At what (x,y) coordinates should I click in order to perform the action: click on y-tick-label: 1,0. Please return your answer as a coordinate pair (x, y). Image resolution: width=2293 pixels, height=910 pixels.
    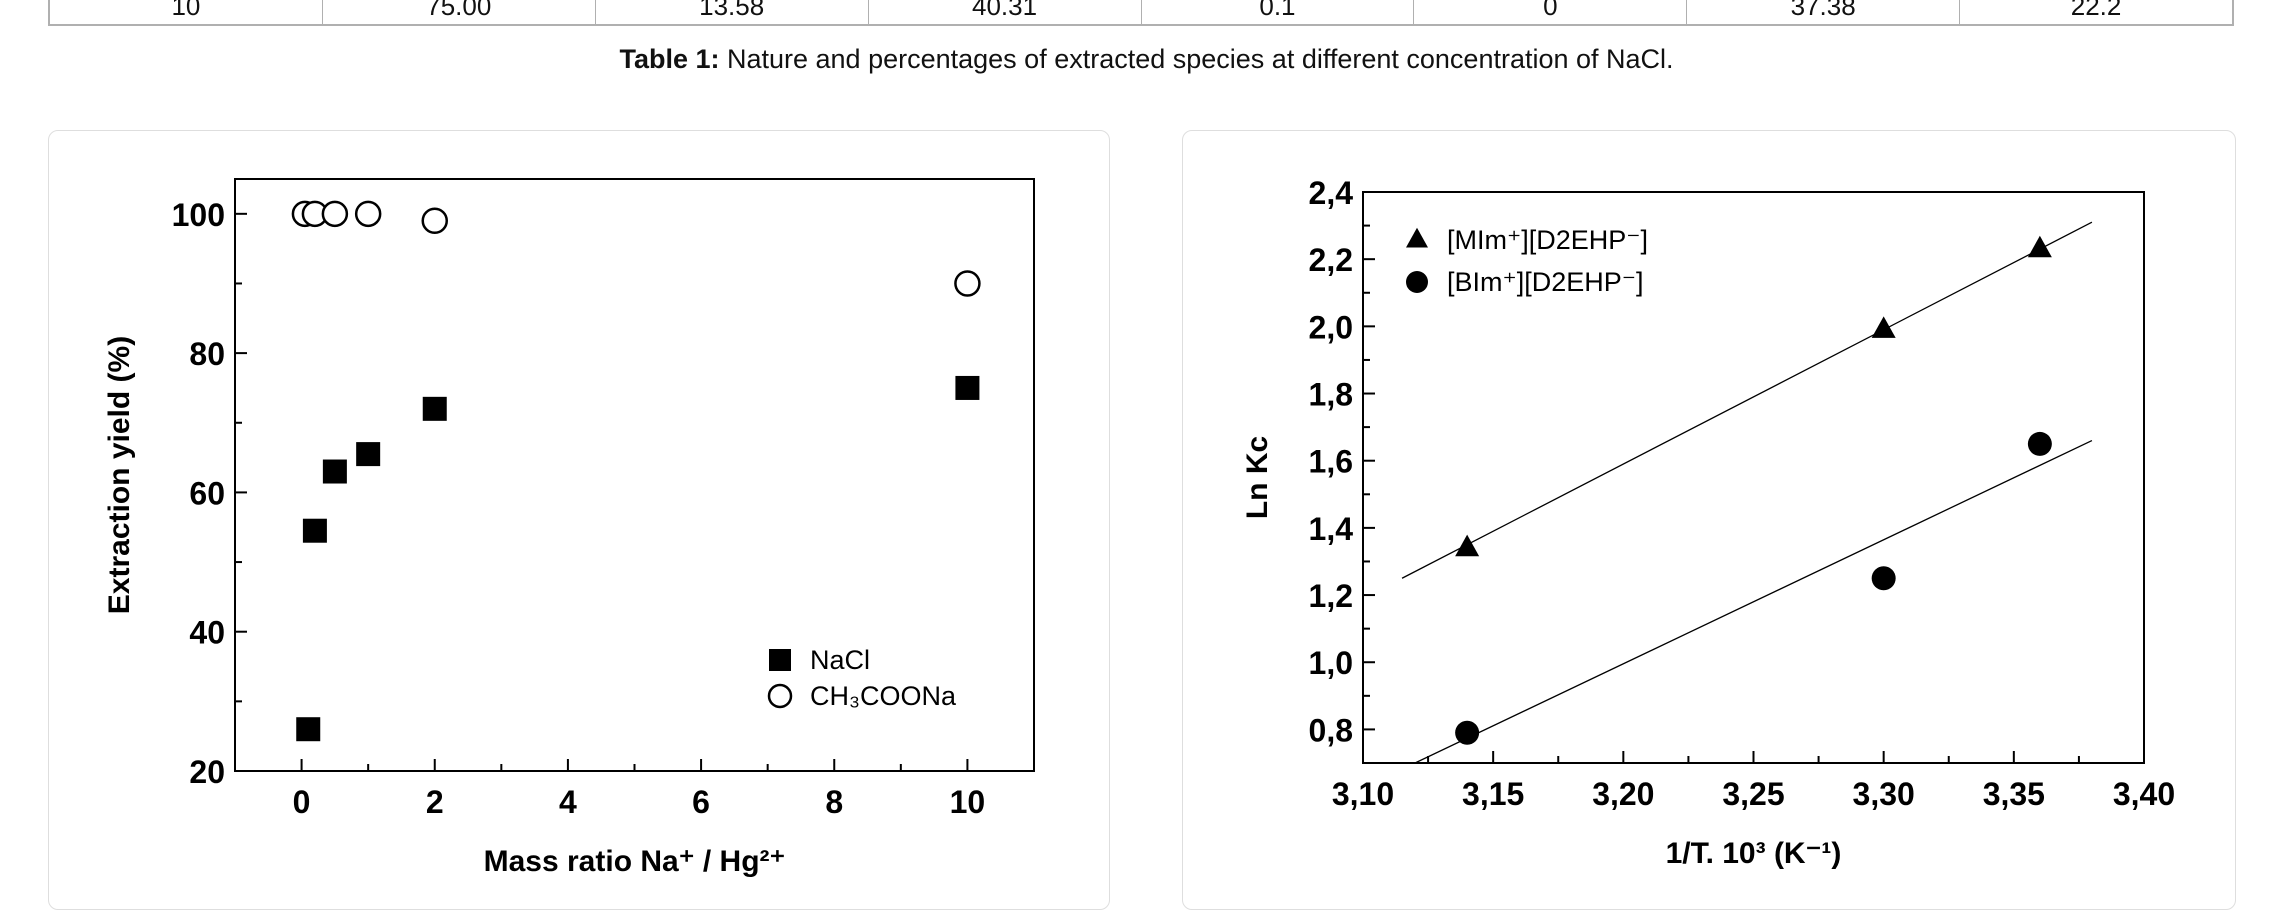
    Looking at the image, I should click on (1331, 663).